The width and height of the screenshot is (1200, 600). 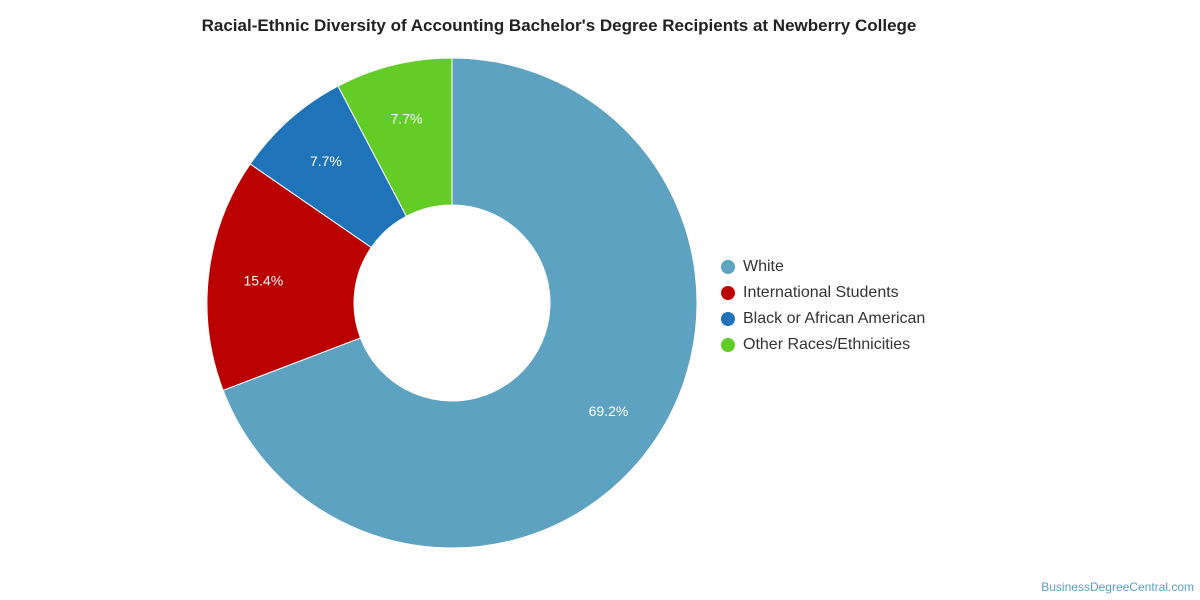 I want to click on legend-label: Black or African American, so click(x=834, y=318).